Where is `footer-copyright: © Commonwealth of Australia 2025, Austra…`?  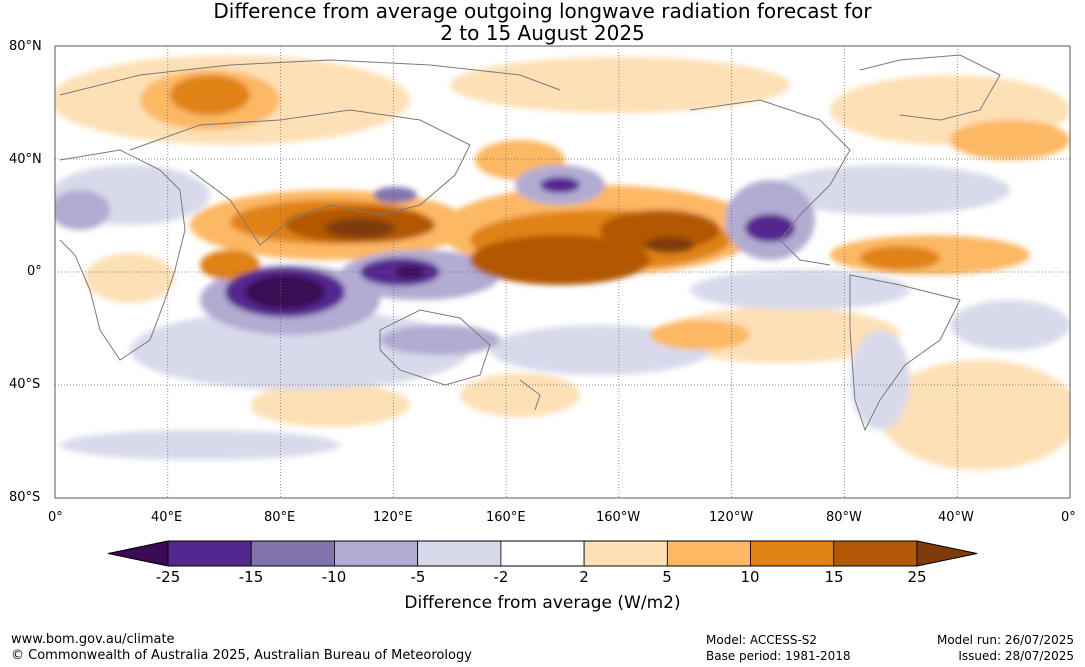 footer-copyright: © Commonwealth of Australia 2025, Austra… is located at coordinates (241, 655).